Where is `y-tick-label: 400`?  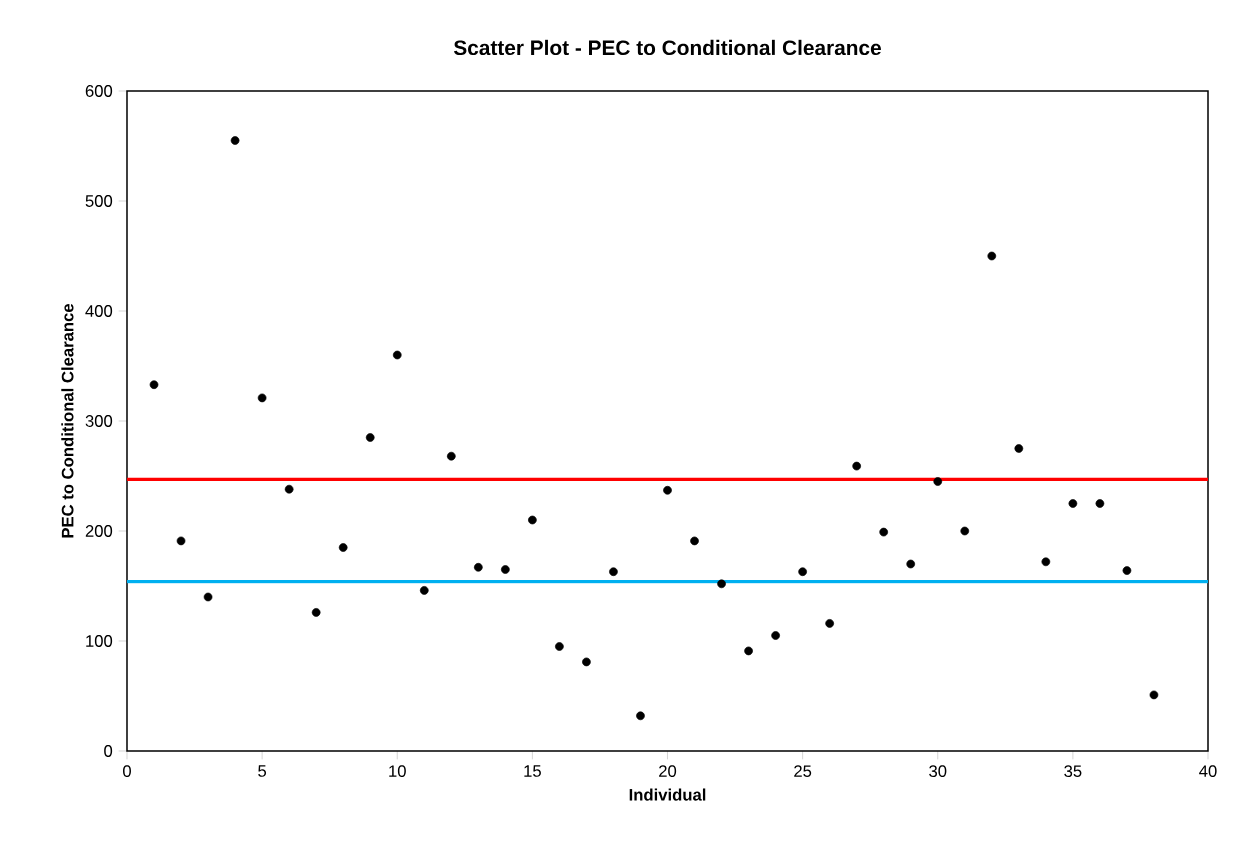
y-tick-label: 400 is located at coordinates (99, 311).